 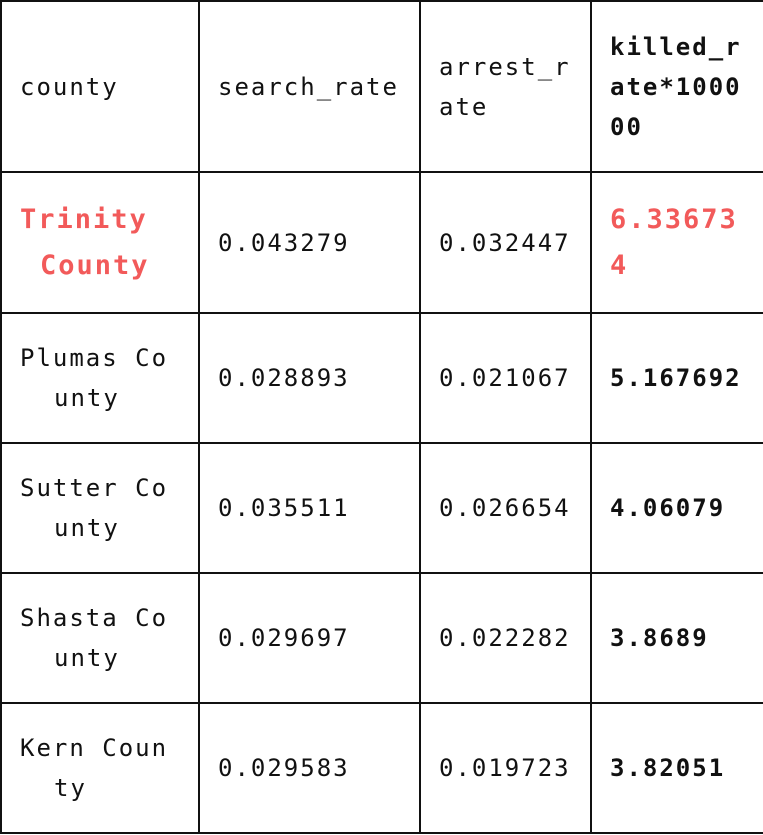 I want to click on search-rate-cell: 0.028893, so click(x=309, y=378).